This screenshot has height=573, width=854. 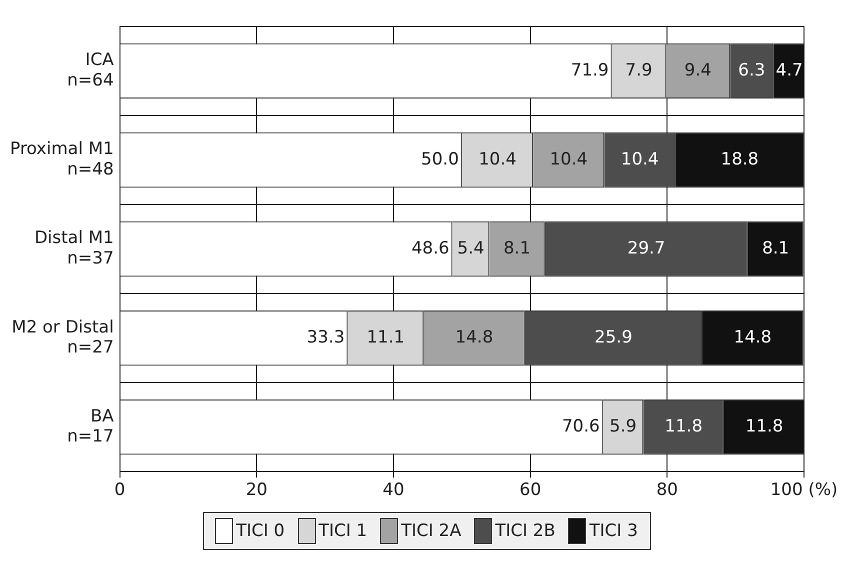 I want to click on legend-label: TICI 3, so click(x=613, y=531).